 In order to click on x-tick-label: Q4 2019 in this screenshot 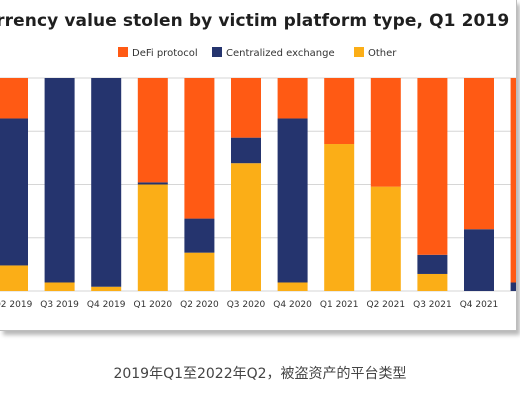, I will do `click(106, 305)`.